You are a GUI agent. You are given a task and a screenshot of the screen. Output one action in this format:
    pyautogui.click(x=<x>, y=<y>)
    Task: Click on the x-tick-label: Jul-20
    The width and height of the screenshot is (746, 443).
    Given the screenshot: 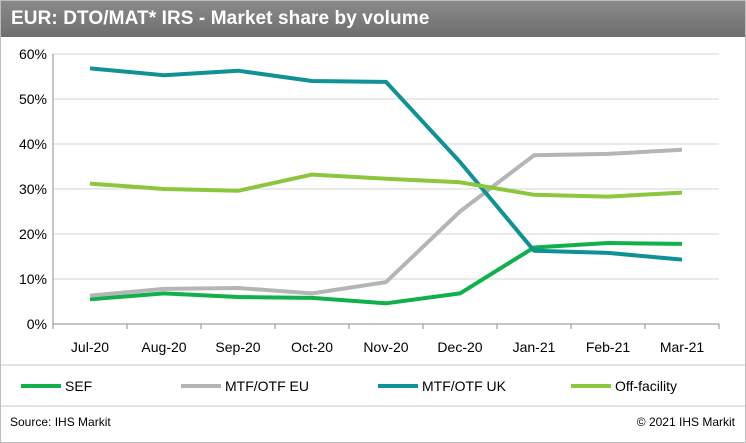 What is the action you would take?
    pyautogui.click(x=90, y=347)
    